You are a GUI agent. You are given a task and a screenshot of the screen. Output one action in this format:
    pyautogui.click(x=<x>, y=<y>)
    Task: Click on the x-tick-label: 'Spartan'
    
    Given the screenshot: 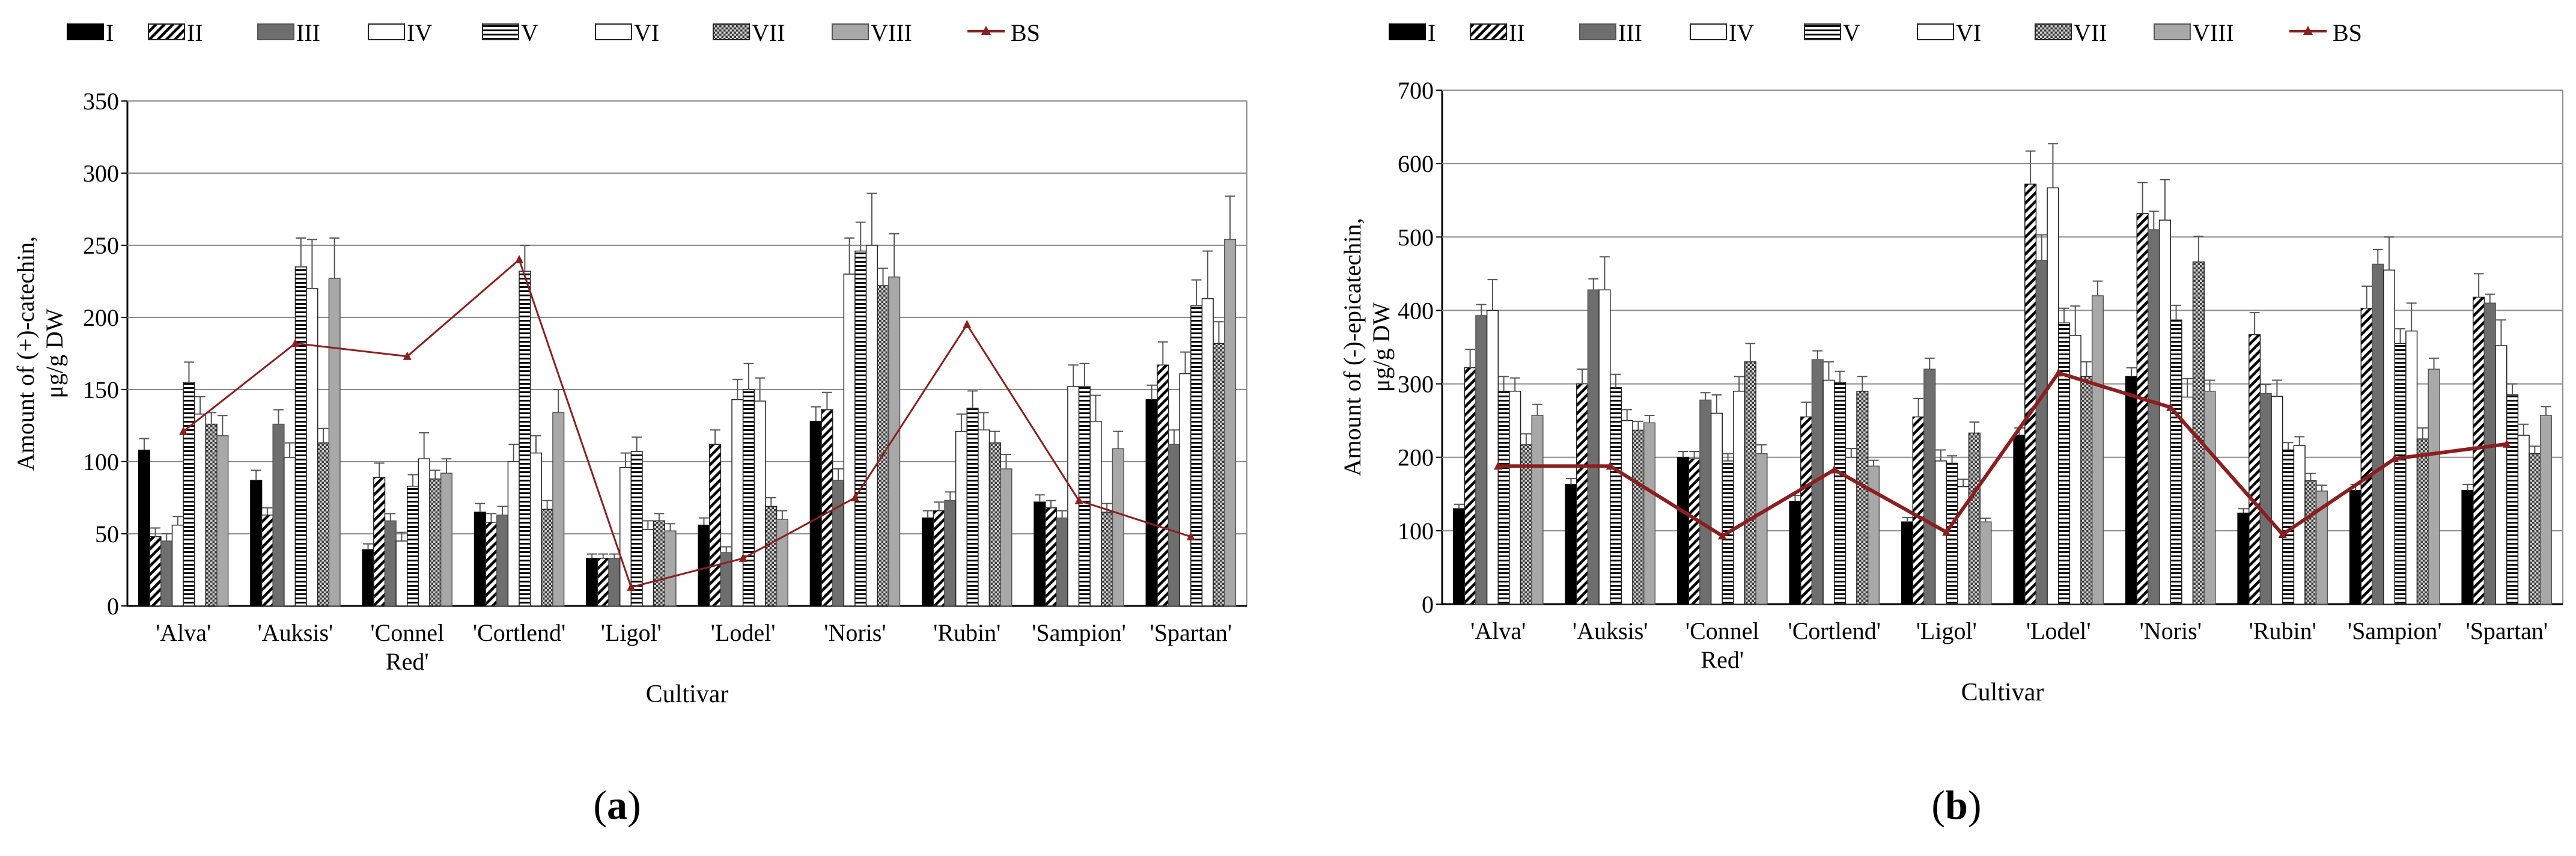 What is the action you would take?
    pyautogui.click(x=2506, y=630)
    